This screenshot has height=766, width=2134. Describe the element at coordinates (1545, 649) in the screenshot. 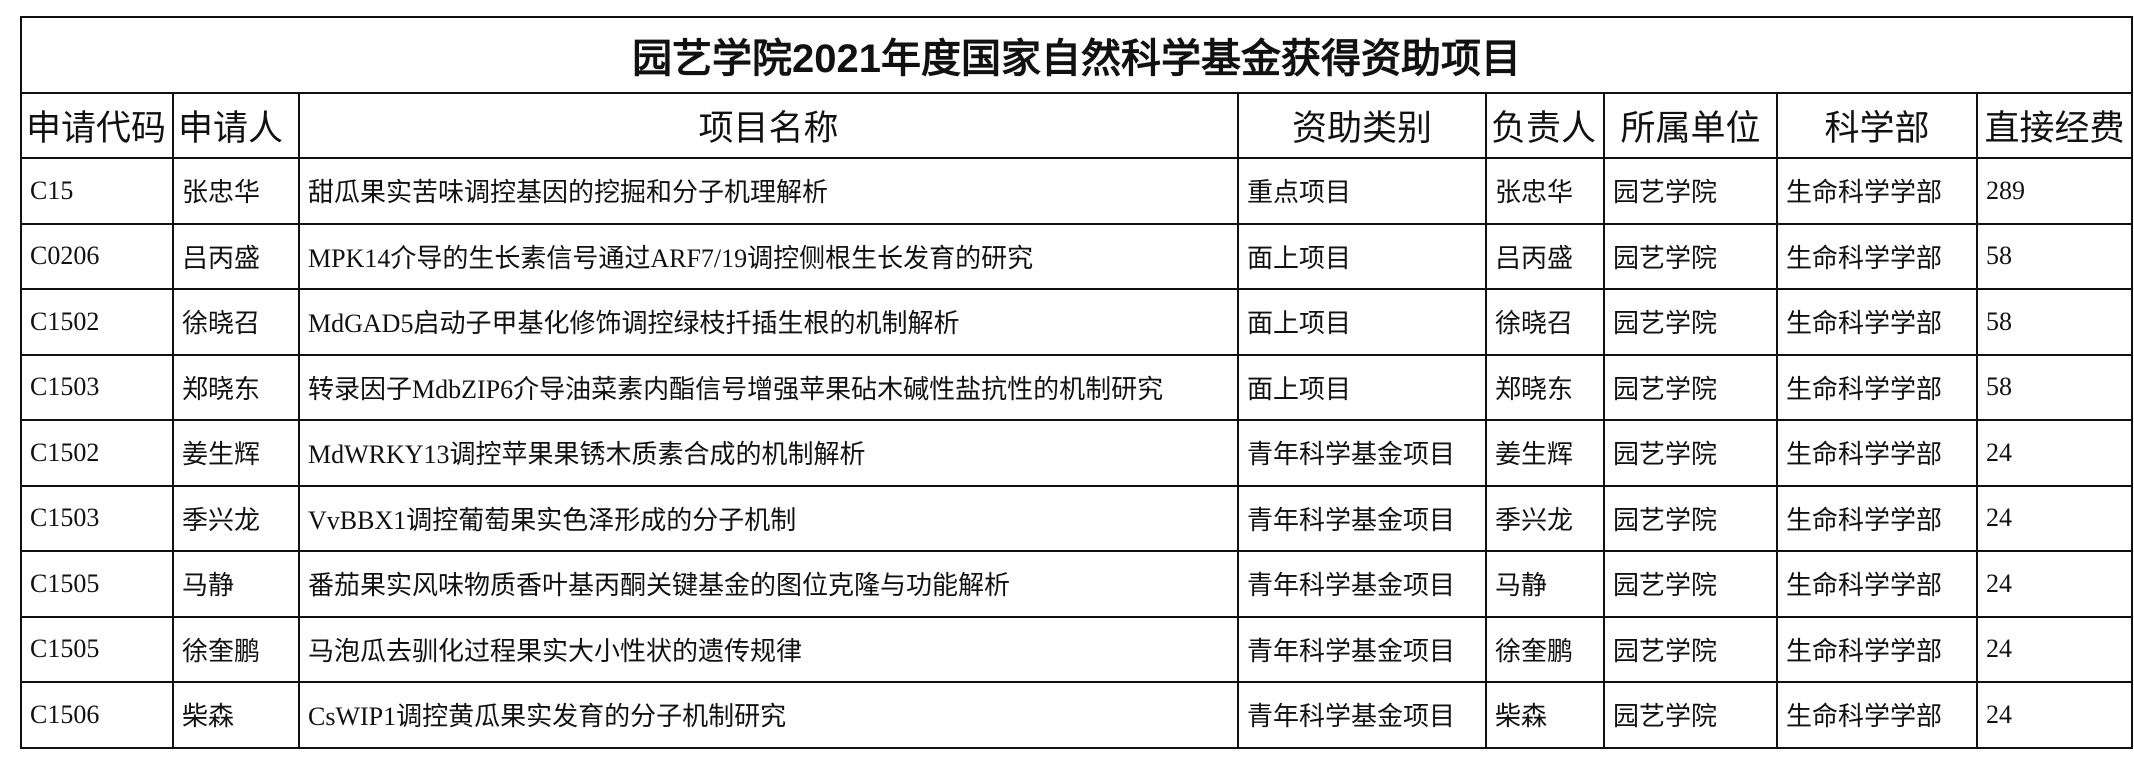

I see `cell-leader: 徐奎鹏` at that location.